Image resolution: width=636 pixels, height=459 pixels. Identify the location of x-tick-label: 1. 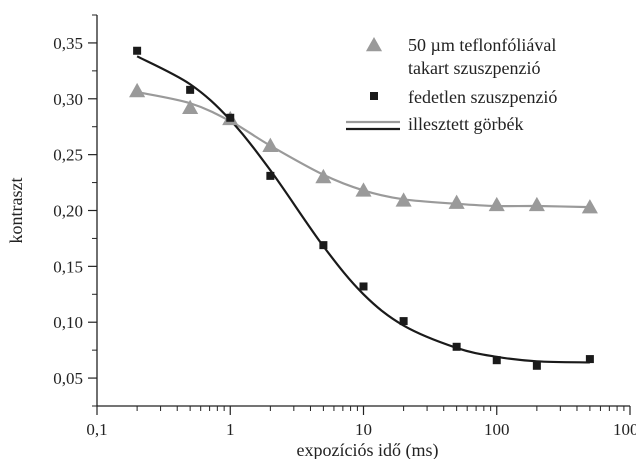
(230, 429).